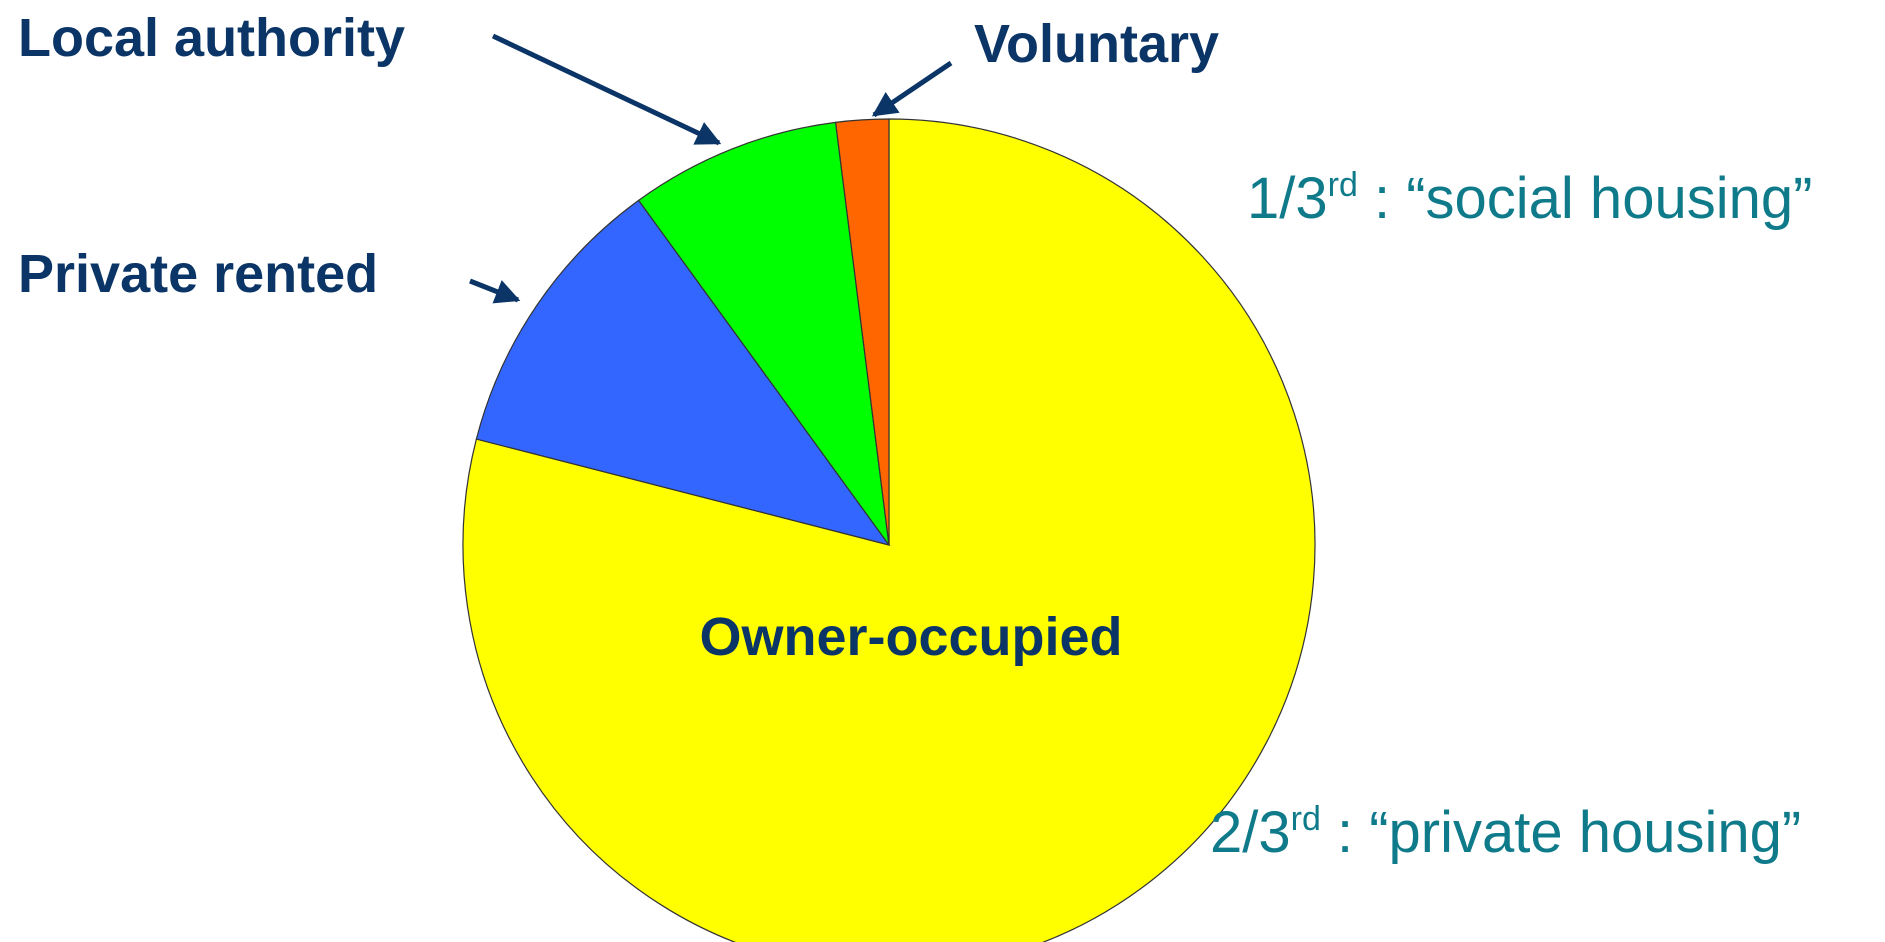  Describe the element at coordinates (1096, 44) in the screenshot. I see `slice-label: Voluntary` at that location.